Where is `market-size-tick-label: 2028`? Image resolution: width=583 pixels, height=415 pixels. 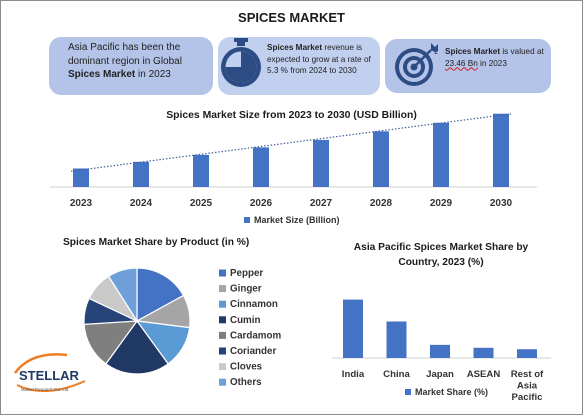
market-size-tick-label: 2028 is located at coordinates (381, 203).